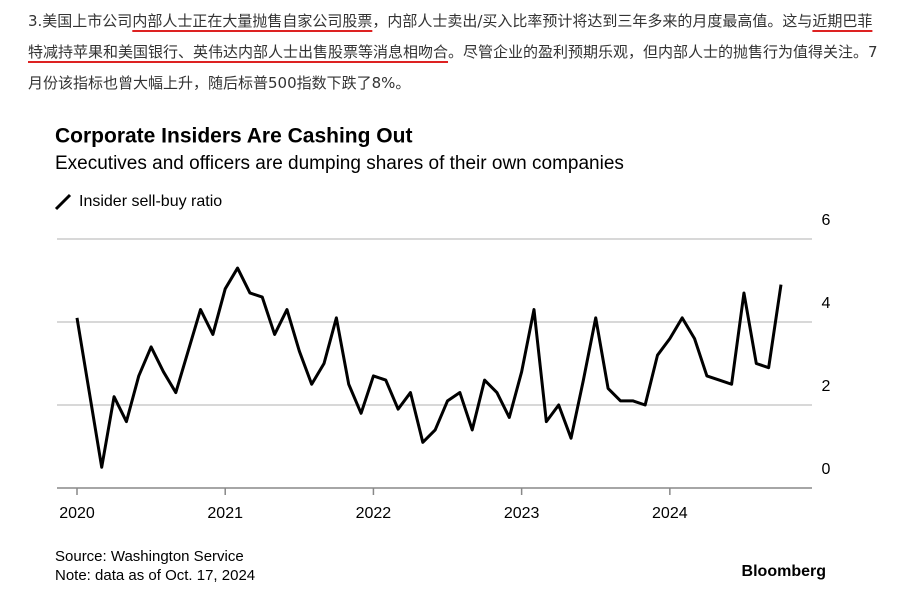 Image resolution: width=904 pixels, height=603 pixels. What do you see at coordinates (155, 575) in the screenshot?
I see `note: Note: data as of Oct. 17, 2024` at bounding box center [155, 575].